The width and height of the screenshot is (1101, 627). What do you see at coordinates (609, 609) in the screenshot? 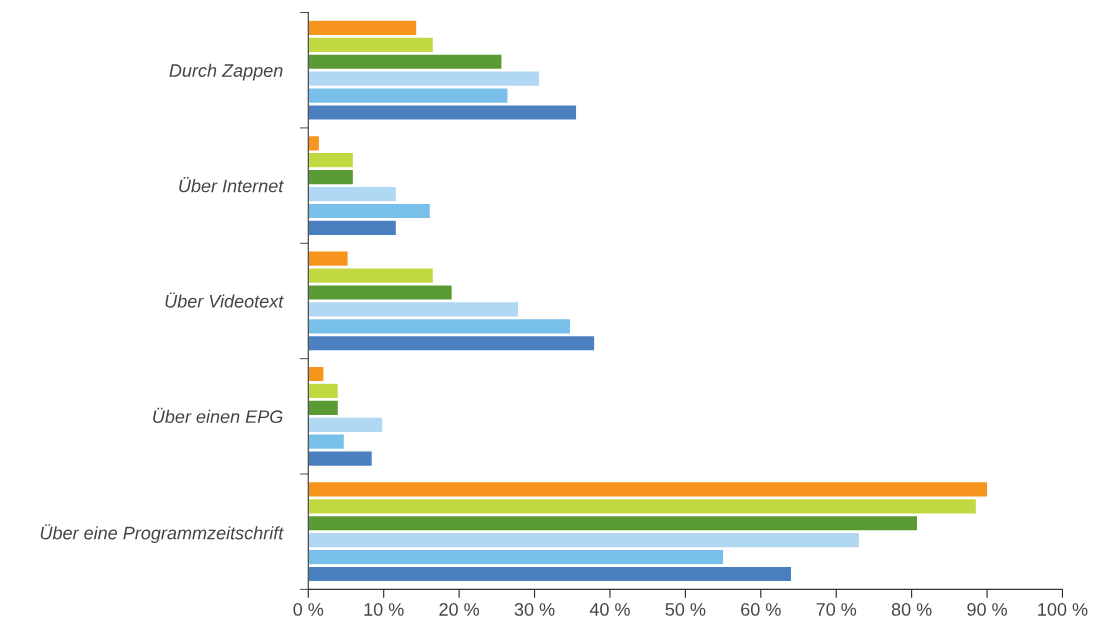
I see `x-tick-label: 40 %` at bounding box center [609, 609].